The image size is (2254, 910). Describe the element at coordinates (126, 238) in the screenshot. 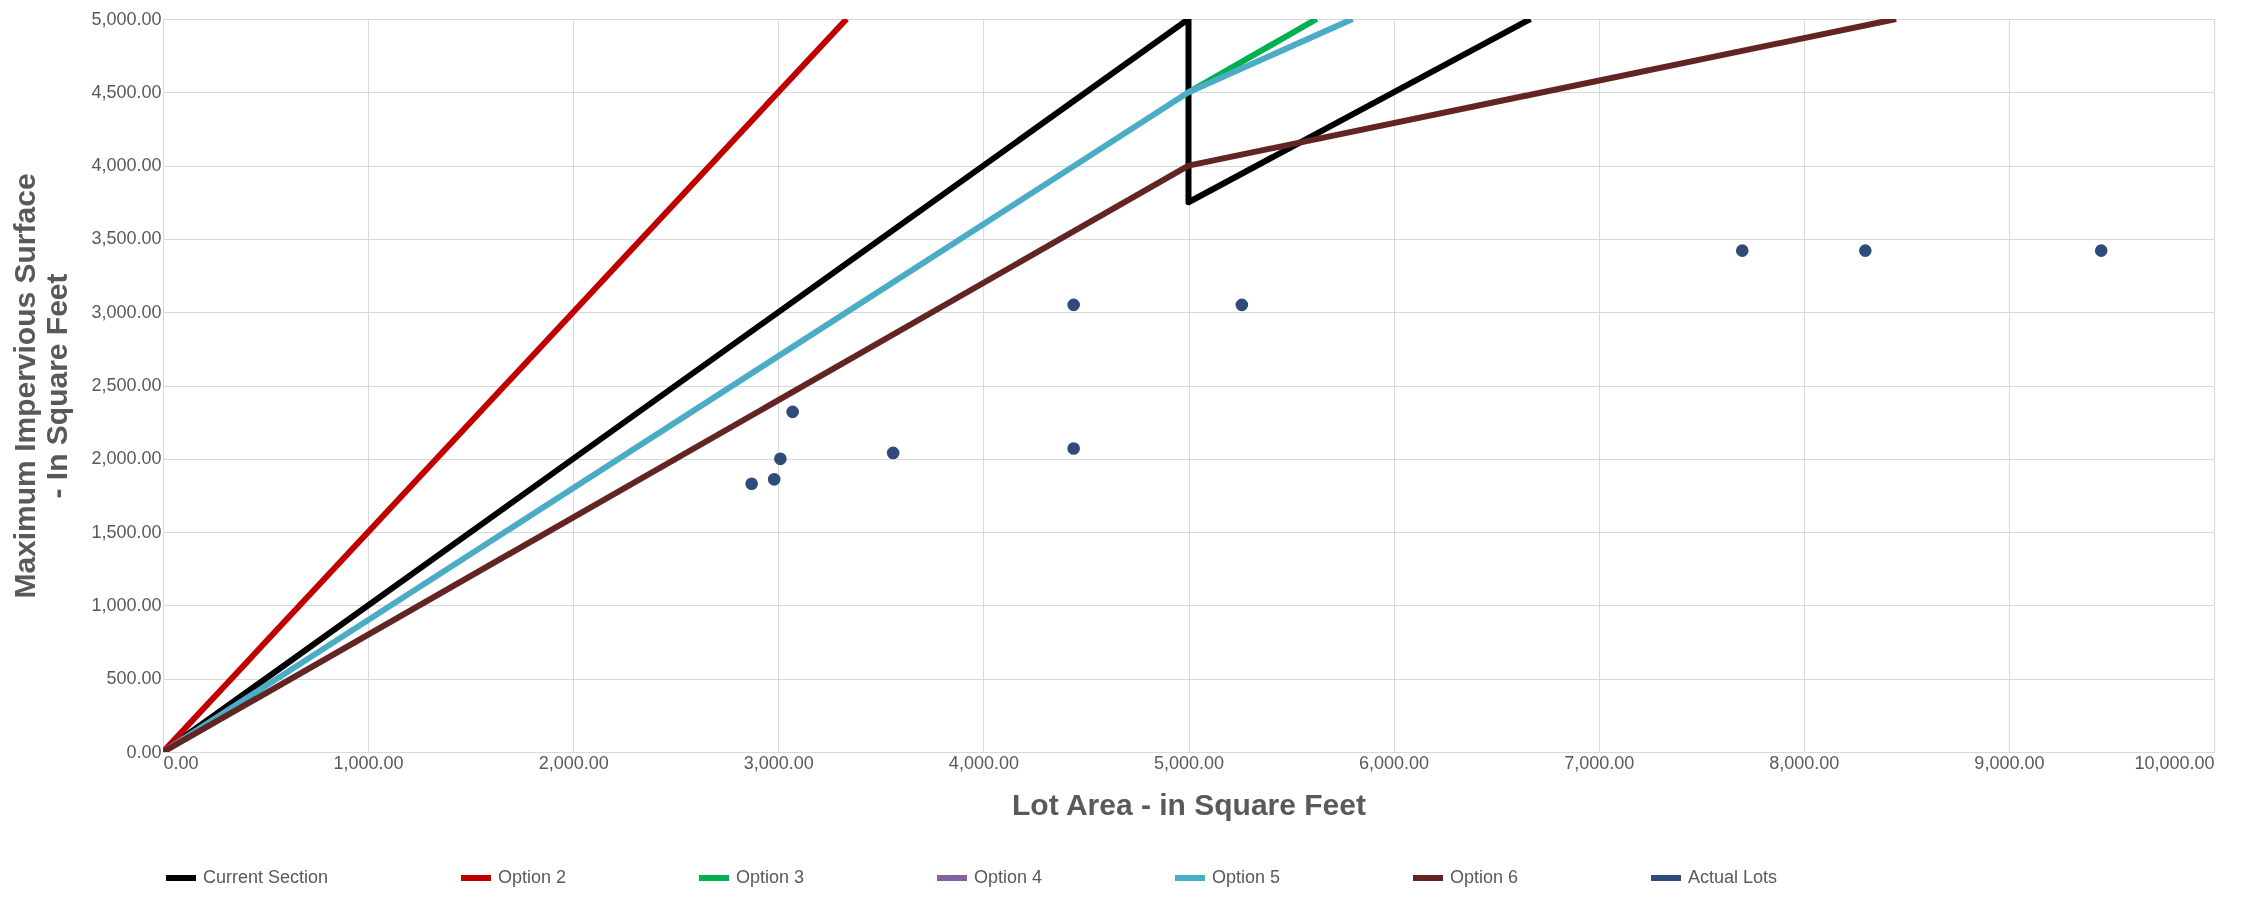

I see `y-tick-label: 3,500.00` at that location.